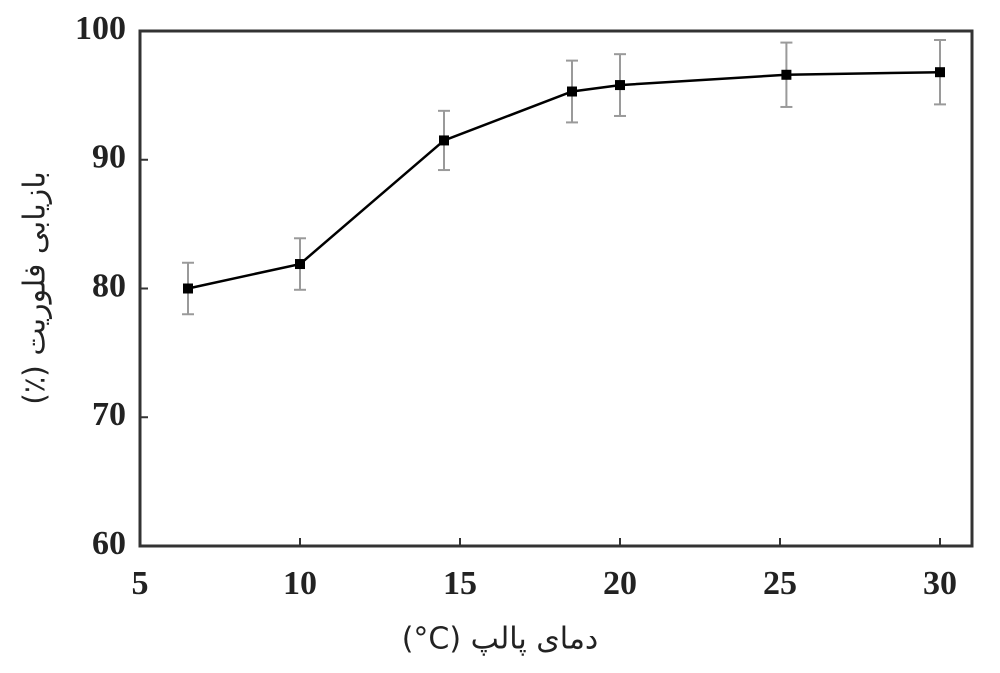 This screenshot has height=673, width=1000. Describe the element at coordinates (460, 583) in the screenshot. I see `x-tick-label: 15` at that location.